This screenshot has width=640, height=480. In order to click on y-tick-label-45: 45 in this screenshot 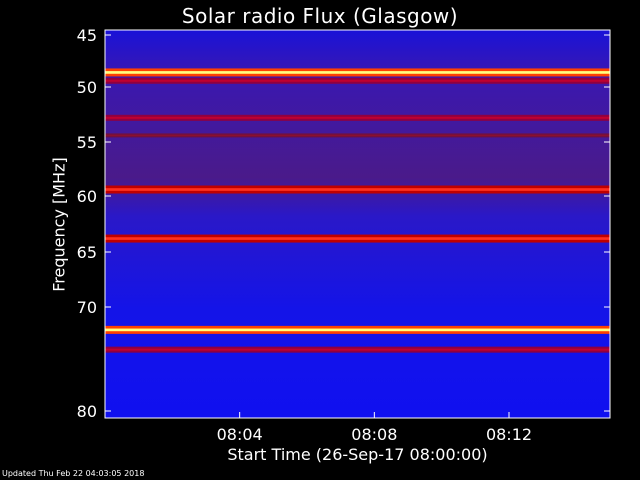, I will do `click(87, 35)`.